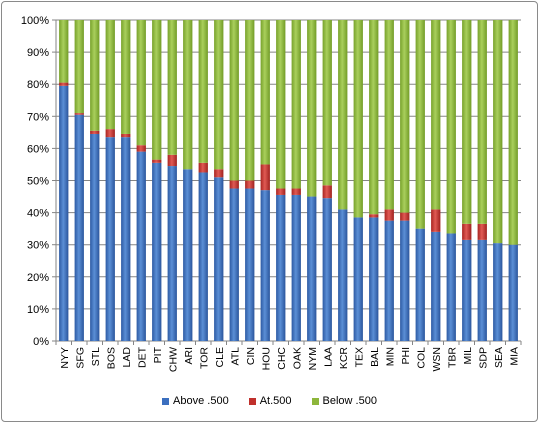 The width and height of the screenshot is (539, 423). Describe the element at coordinates (38, 310) in the screenshot. I see `y-tick-label: 10%` at that location.